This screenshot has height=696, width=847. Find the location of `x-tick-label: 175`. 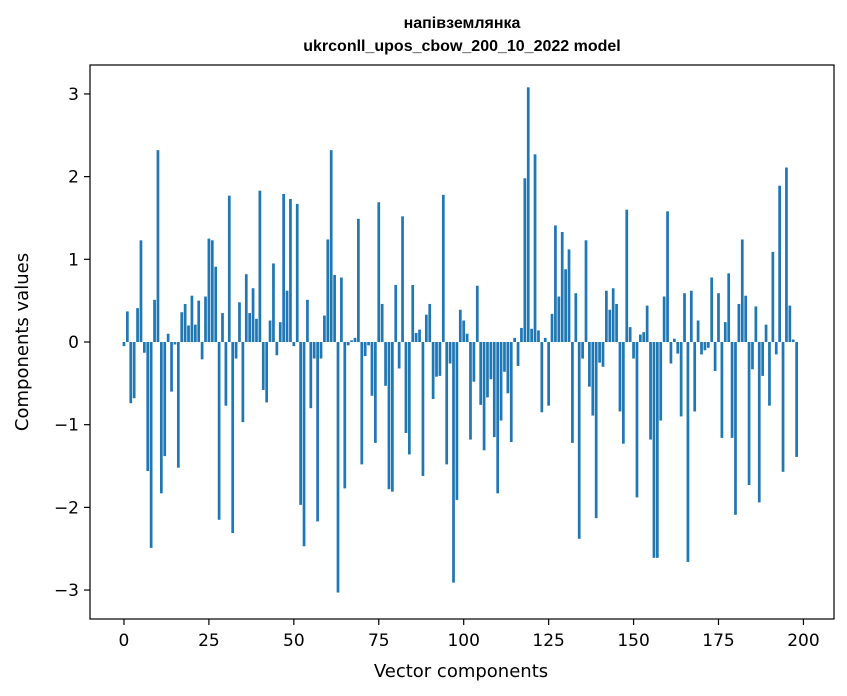

x-tick-label: 175 is located at coordinates (718, 641).